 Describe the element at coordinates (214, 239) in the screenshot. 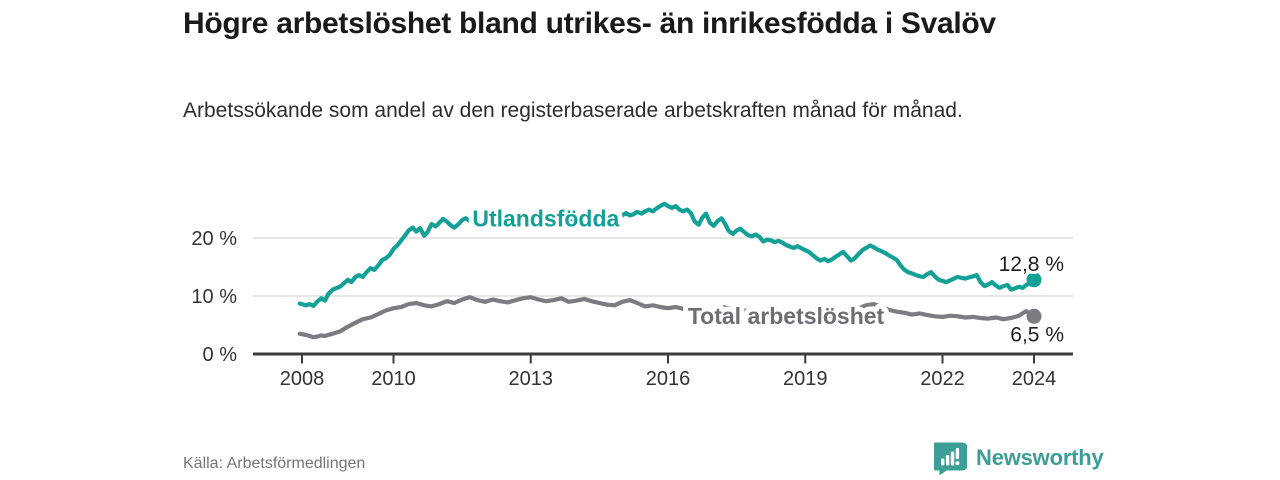

I see `y-axis-label: 20 %` at that location.